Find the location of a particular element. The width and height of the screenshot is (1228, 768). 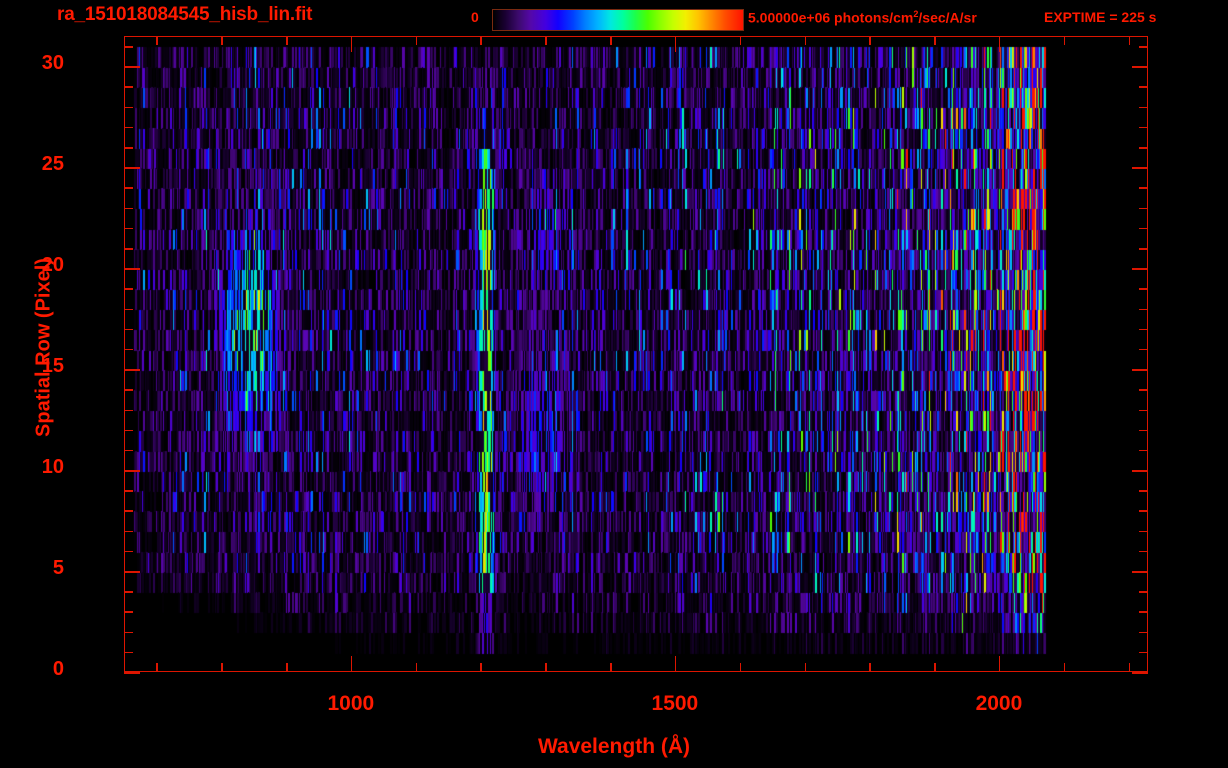

page-title: ra_151018084545_hisb_lin.fit is located at coordinates (185, 14).